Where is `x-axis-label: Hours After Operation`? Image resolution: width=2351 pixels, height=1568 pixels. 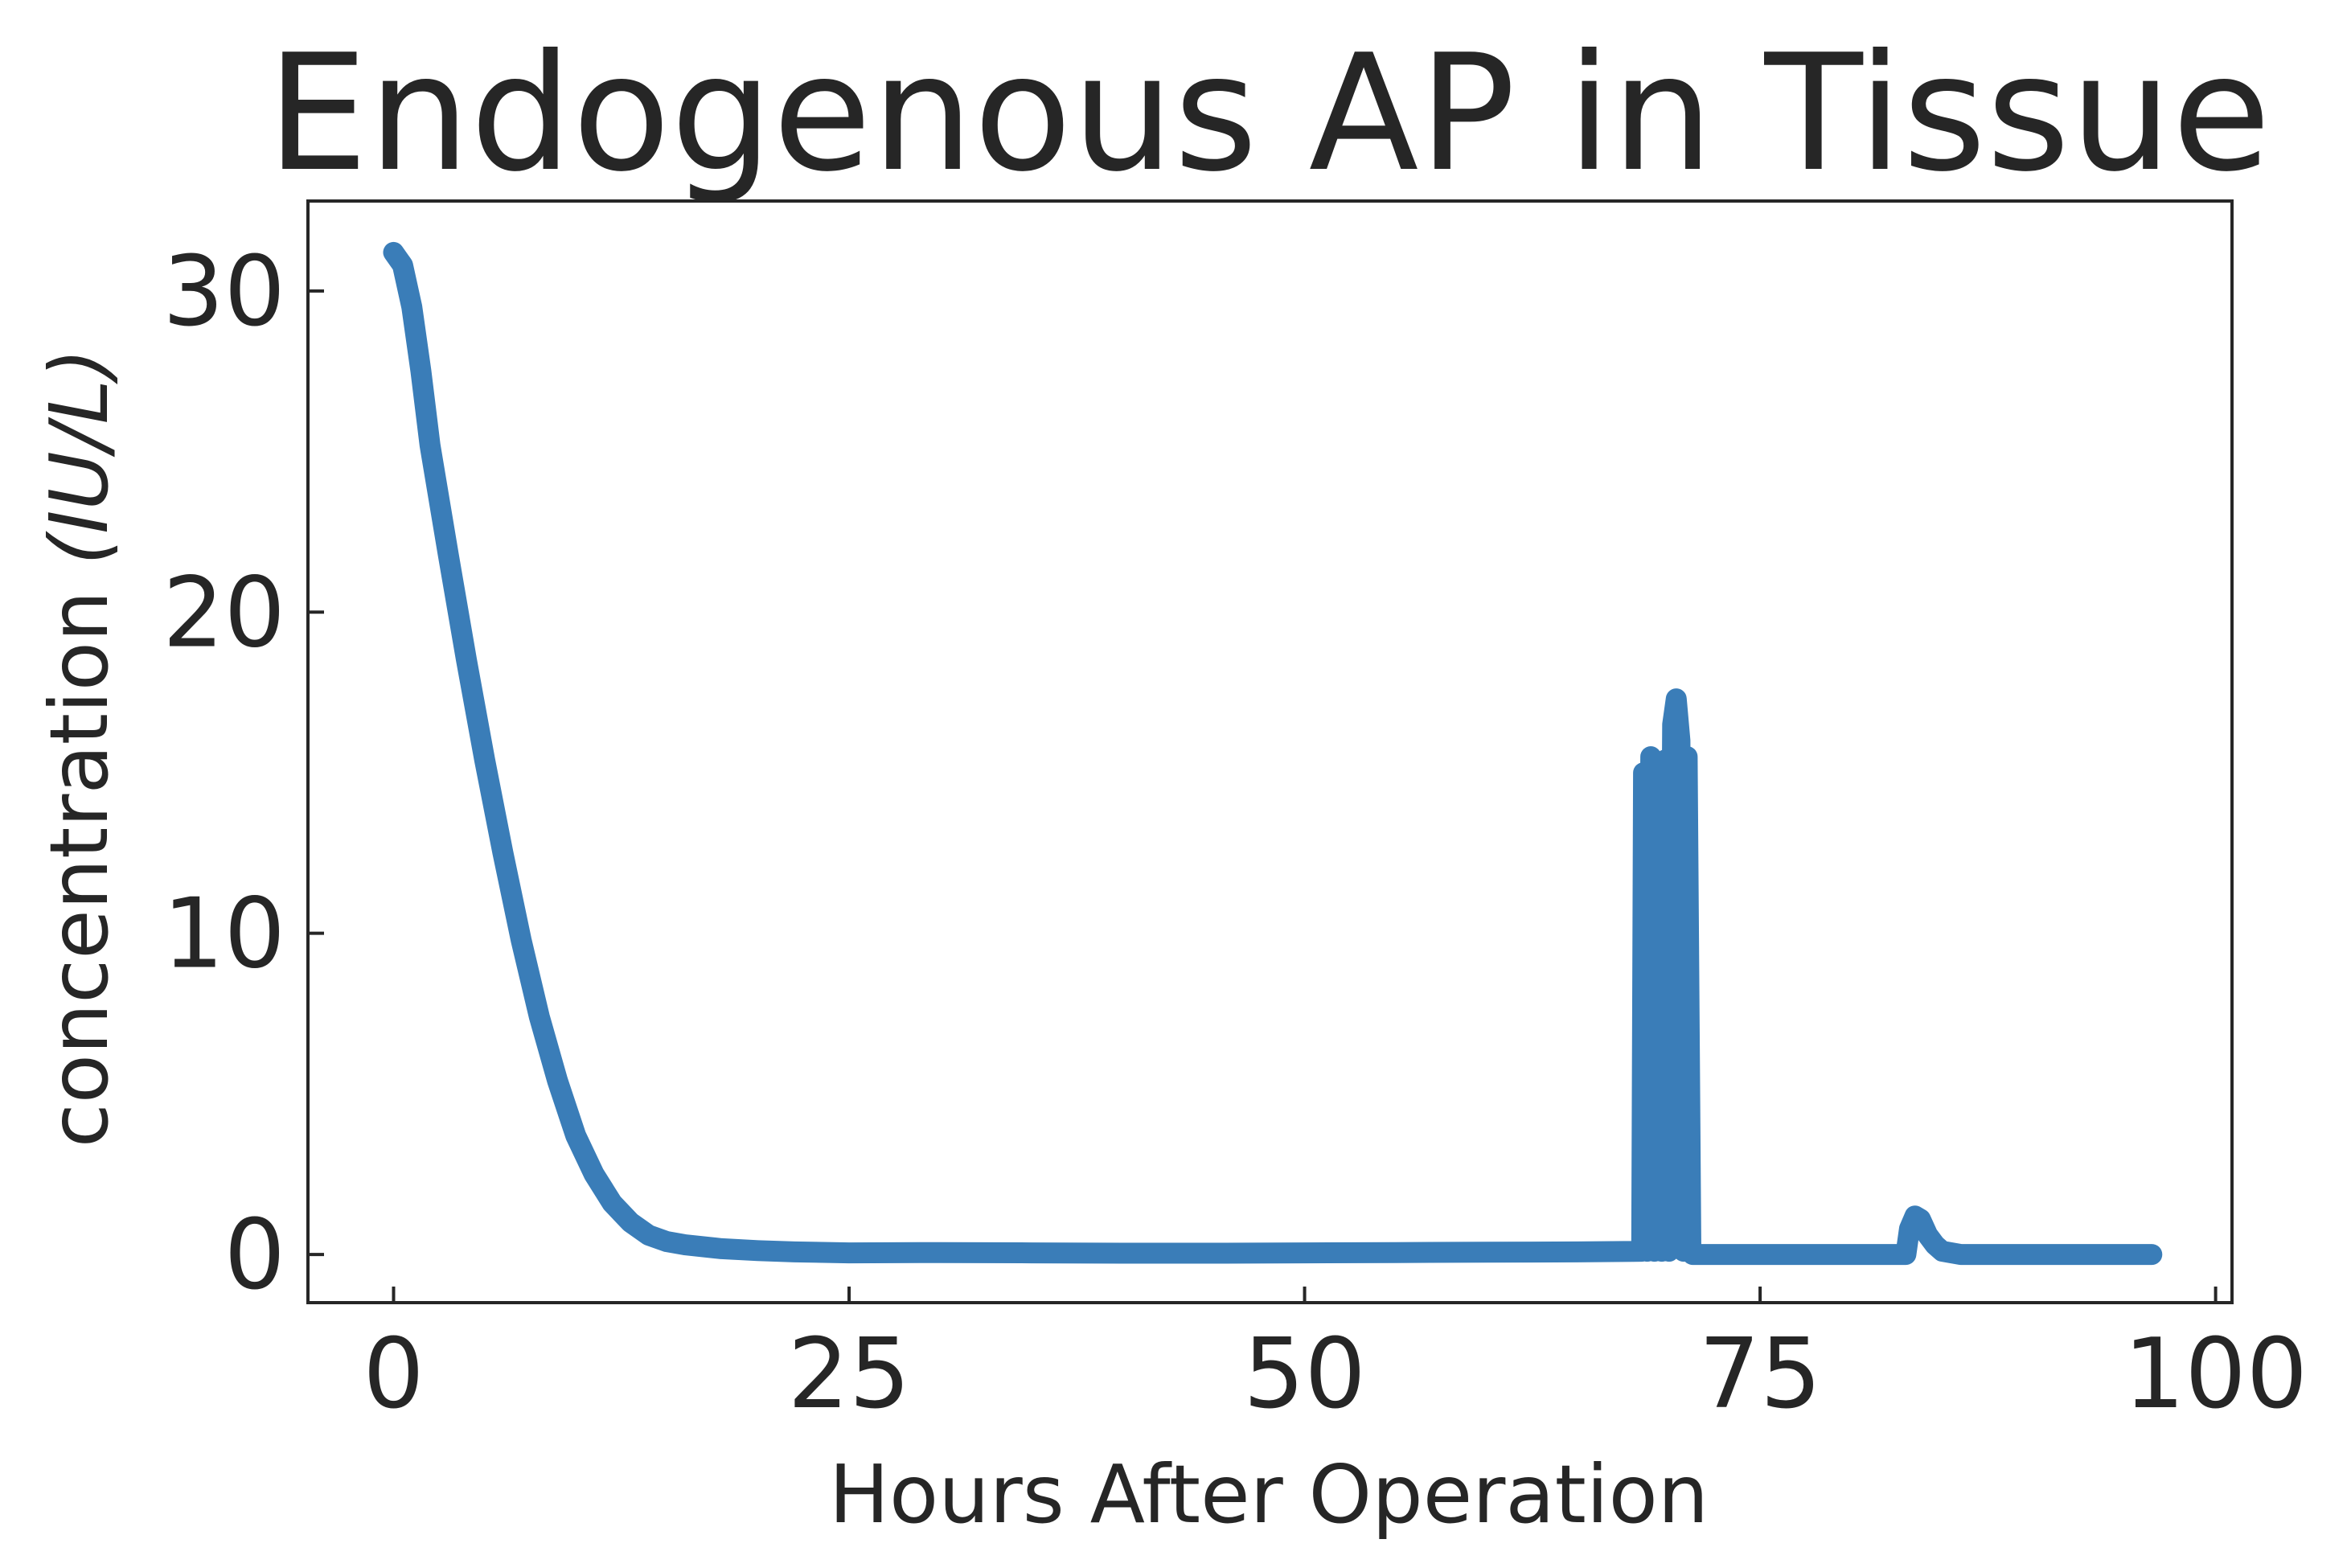
x-axis-label: Hours After Operation is located at coordinates (1269, 1494).